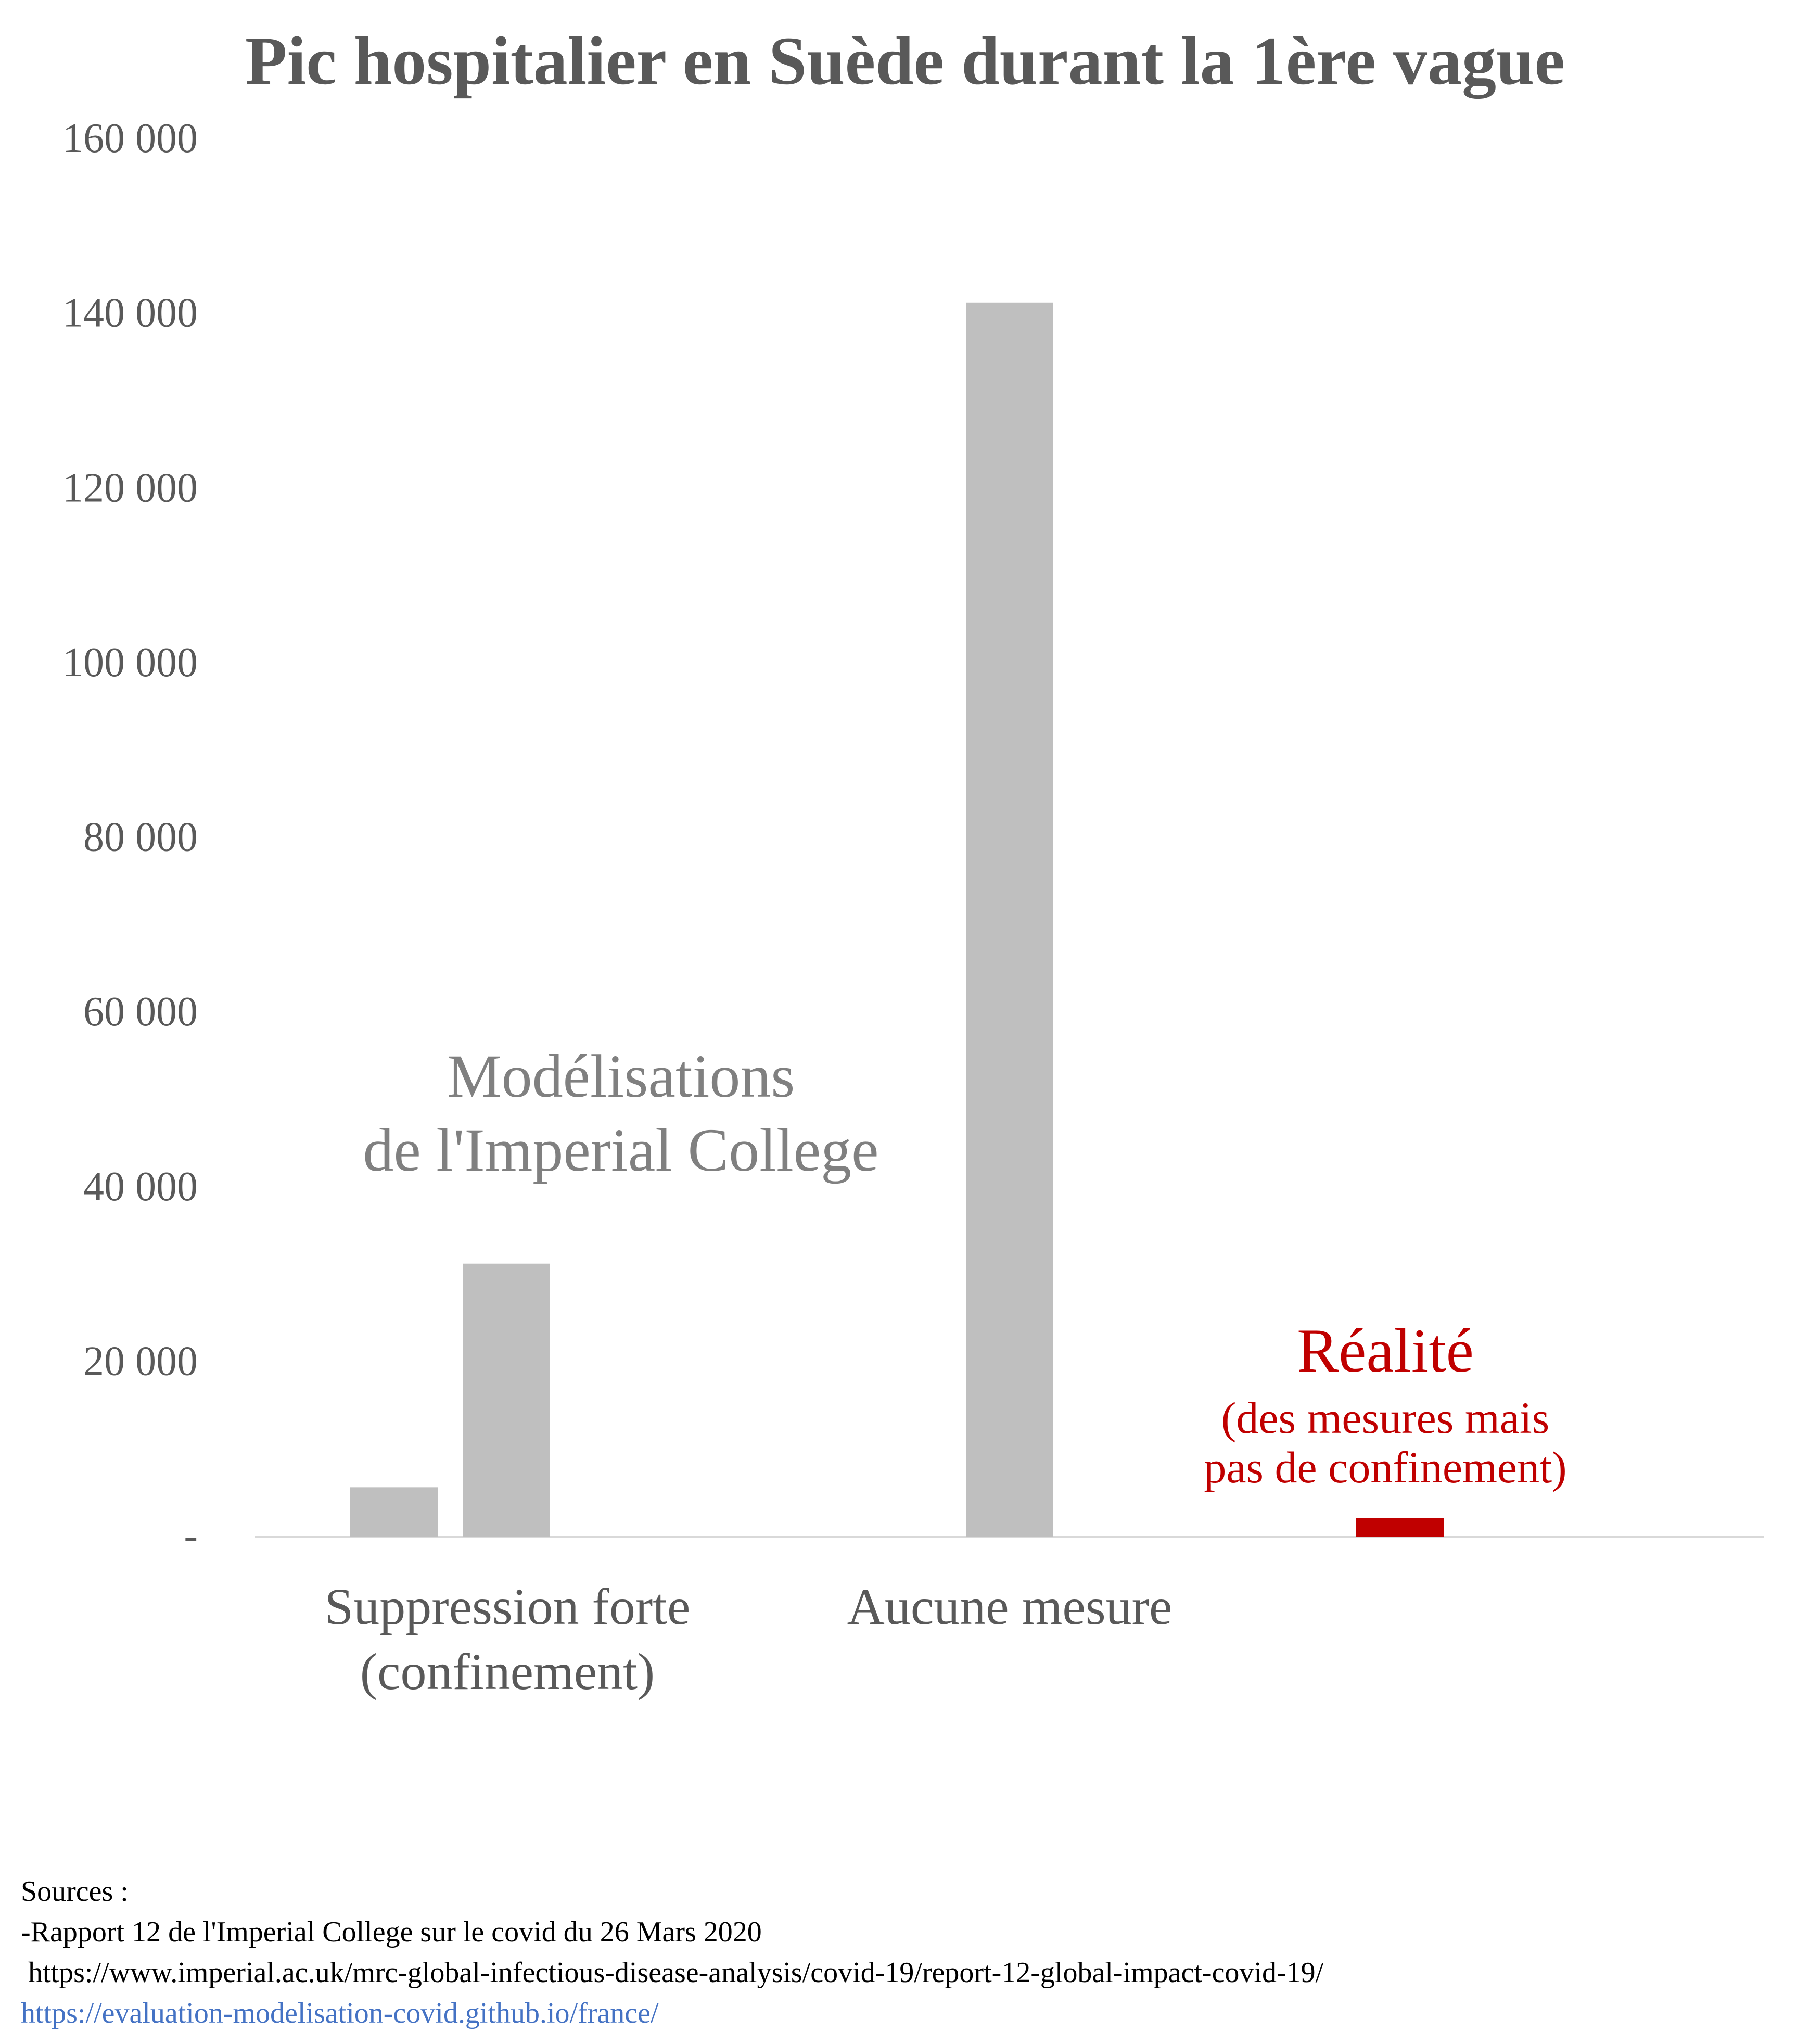 Image resolution: width=1810 pixels, height=2044 pixels. I want to click on y-tick-label-3: 60 000, so click(141, 1012).